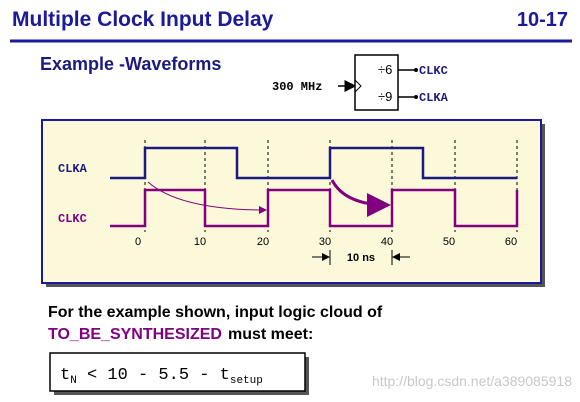 Image resolution: width=580 pixels, height=402 pixels. What do you see at coordinates (270, 334) in the screenshot?
I see `body-text: must meet:` at bounding box center [270, 334].